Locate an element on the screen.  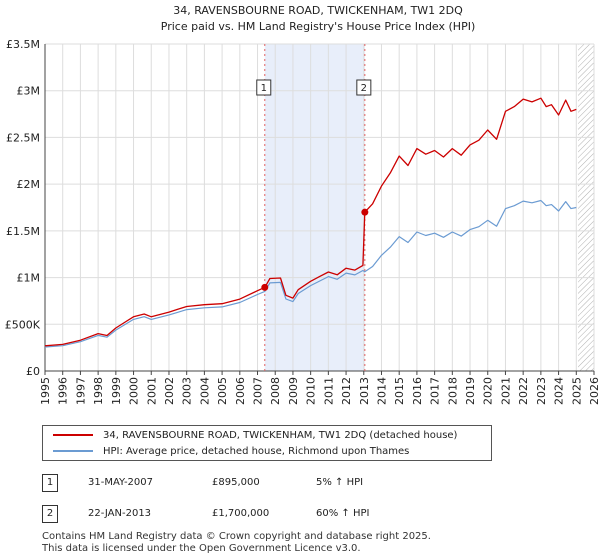
x-tick-label: 1995 is located at coordinates (45, 391).